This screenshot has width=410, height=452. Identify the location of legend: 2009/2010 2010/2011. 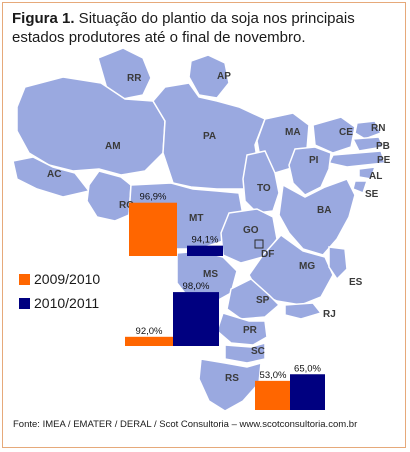
(59, 291).